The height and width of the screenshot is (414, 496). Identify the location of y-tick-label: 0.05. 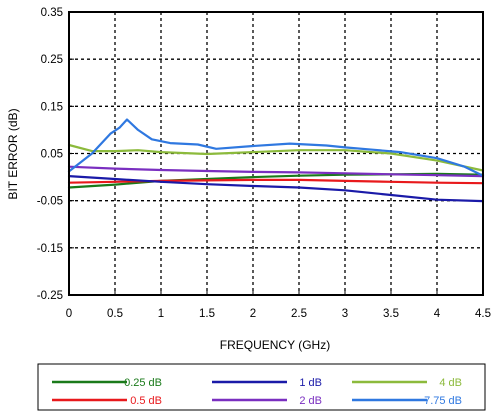
(52, 155).